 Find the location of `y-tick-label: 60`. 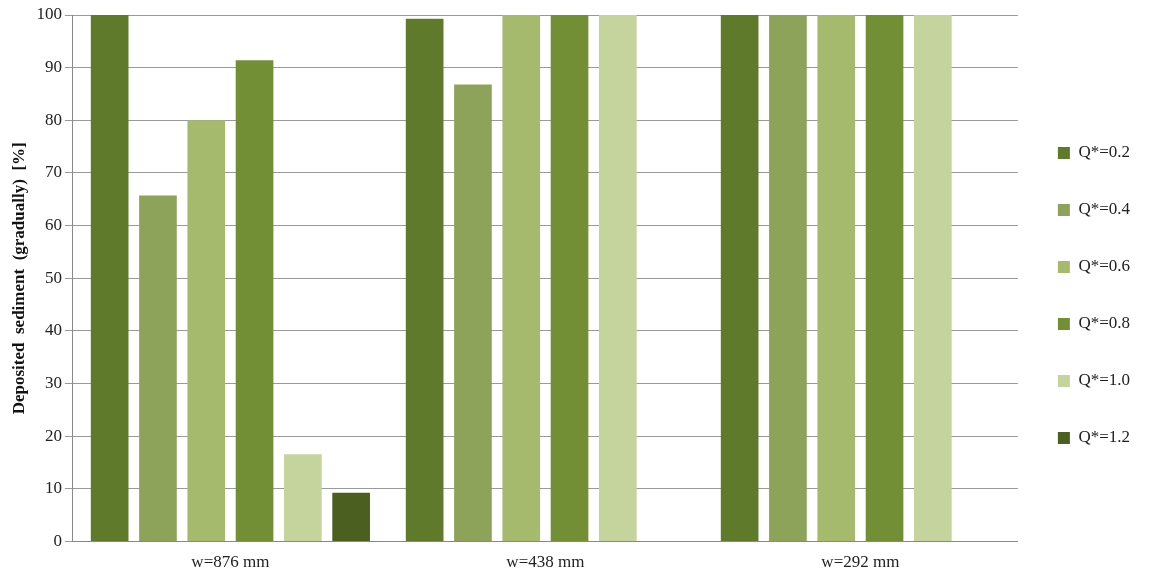

y-tick-label: 60 is located at coordinates (53, 225).